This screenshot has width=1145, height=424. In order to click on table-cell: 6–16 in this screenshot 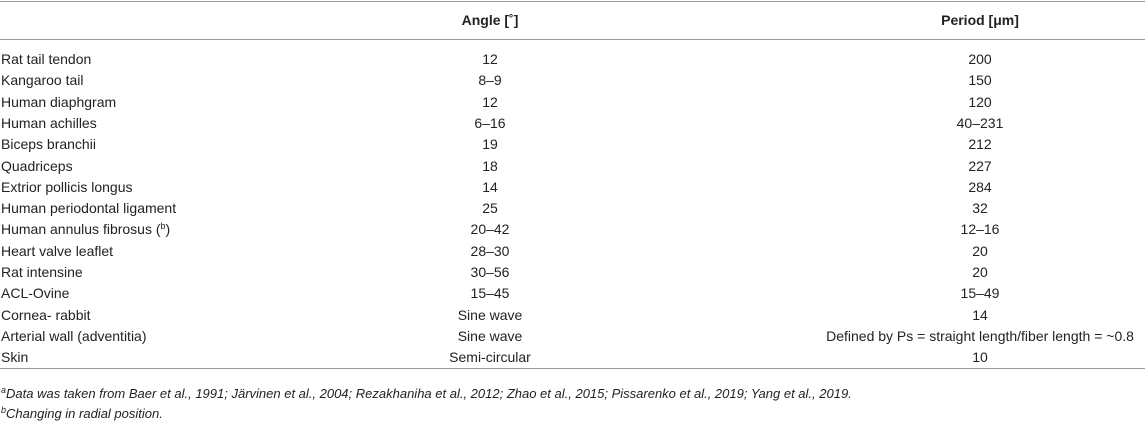, I will do `click(490, 122)`.